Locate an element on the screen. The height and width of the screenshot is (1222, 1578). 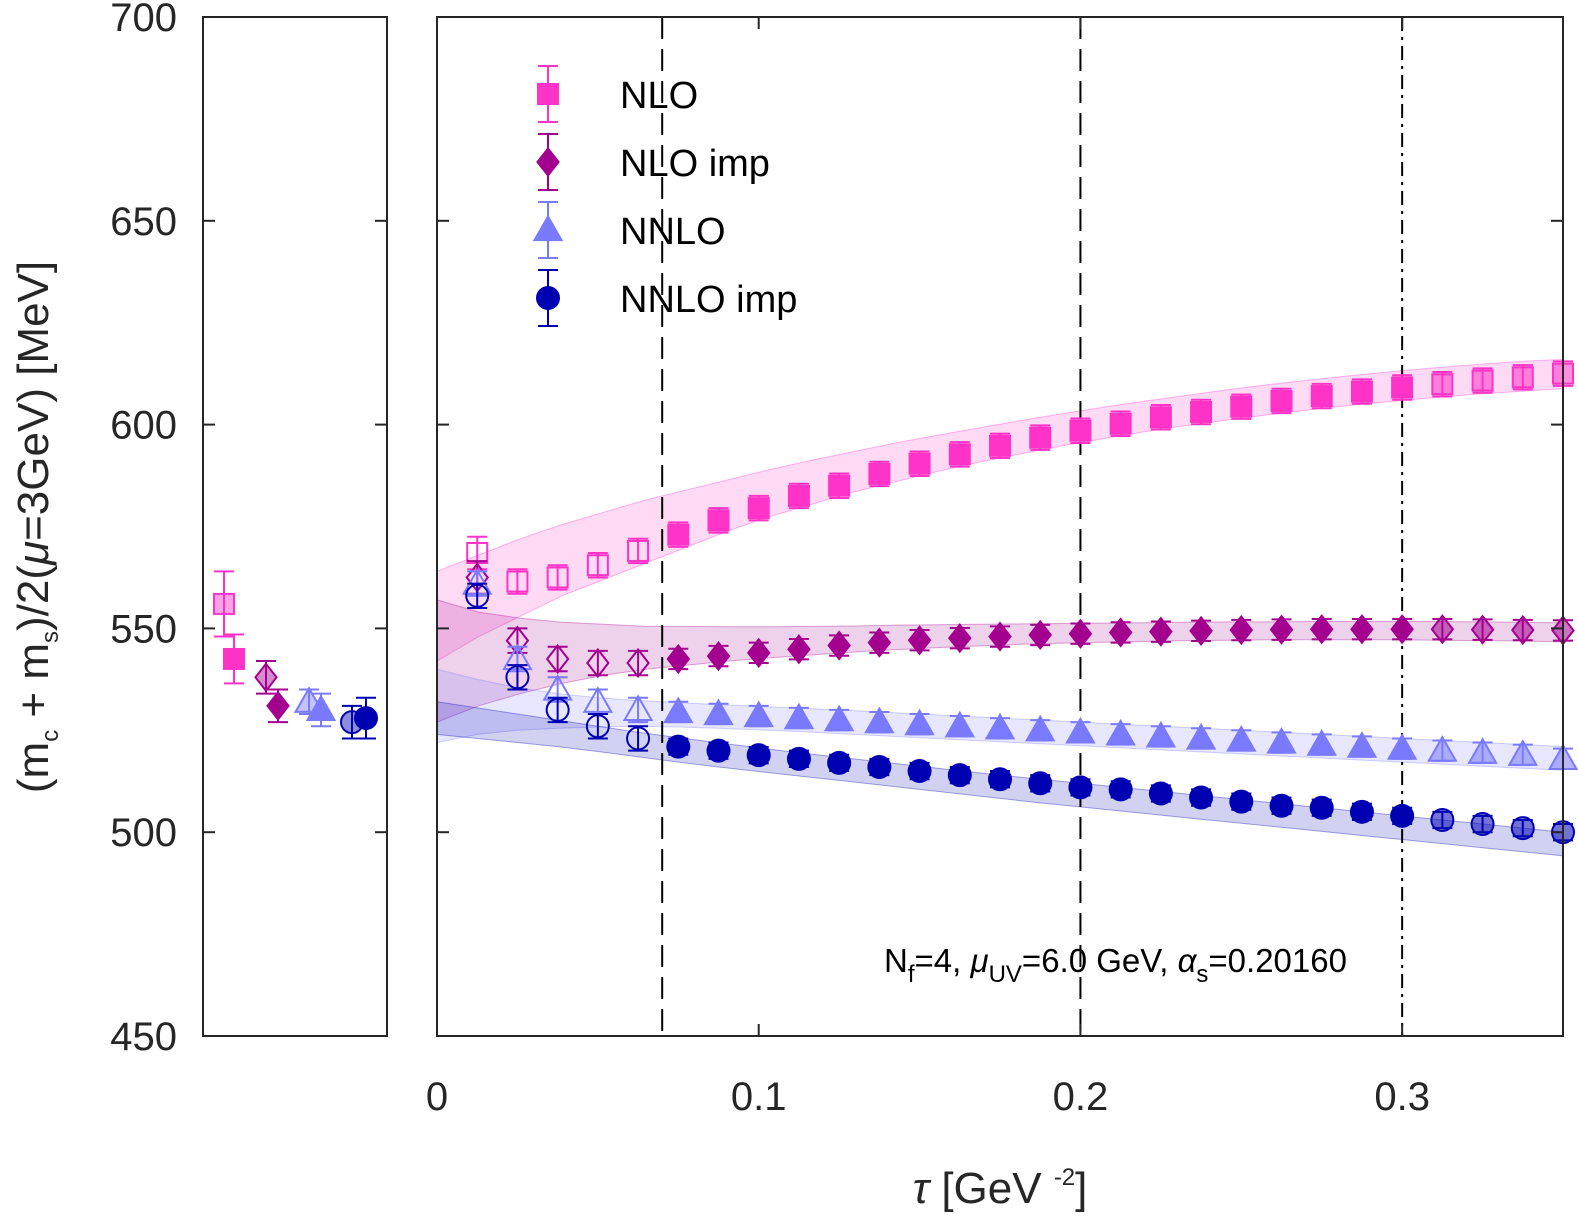
nlo-fit-light-point is located at coordinates (224, 603).